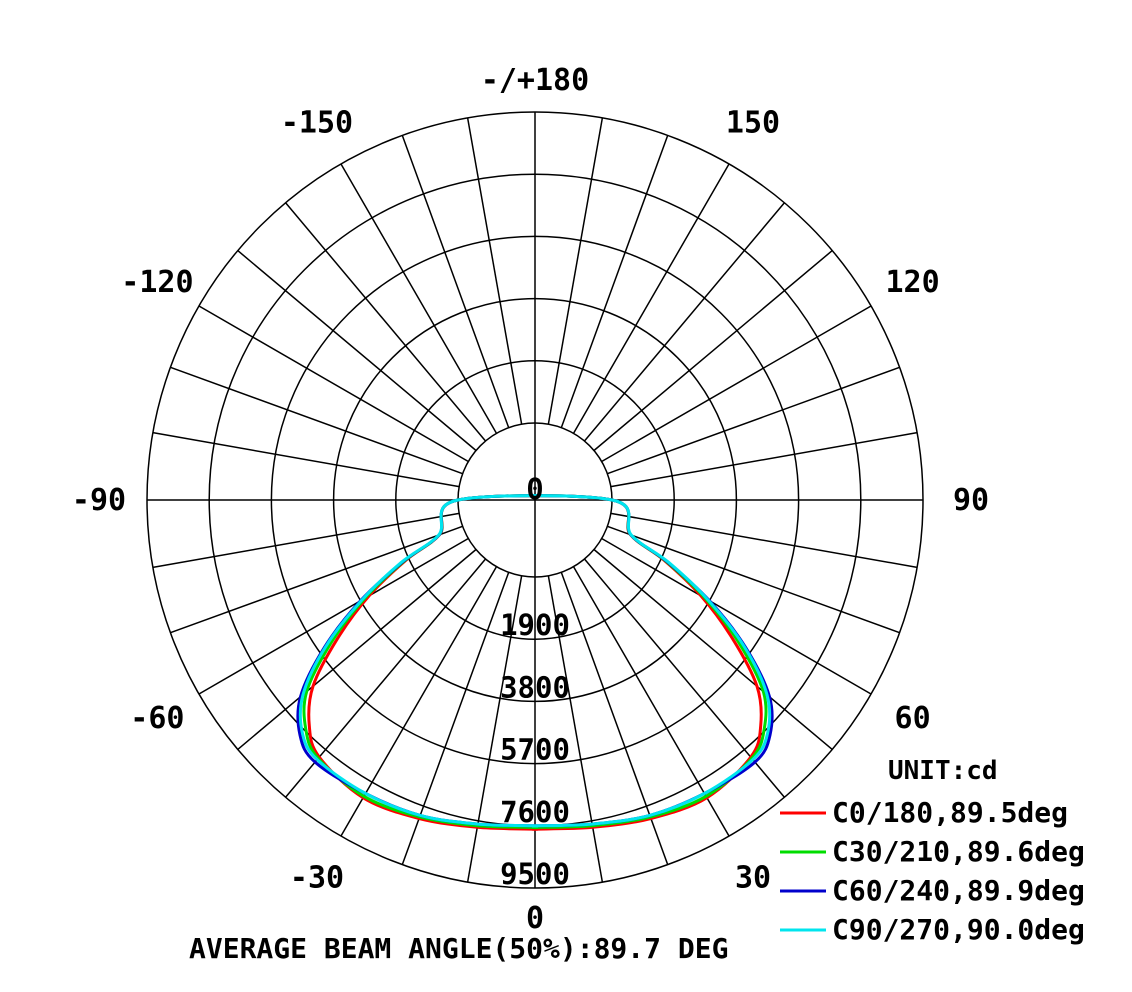  What do you see at coordinates (535, 687) in the screenshot?
I see `radial-tick-label: 3800` at bounding box center [535, 687].